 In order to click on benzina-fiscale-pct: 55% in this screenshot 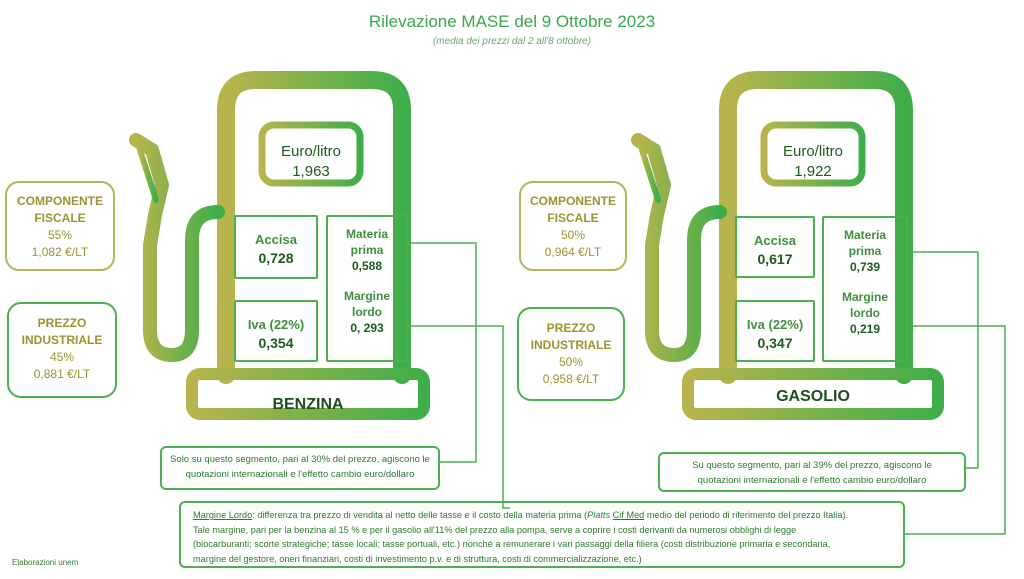, I will do `click(60, 235)`.